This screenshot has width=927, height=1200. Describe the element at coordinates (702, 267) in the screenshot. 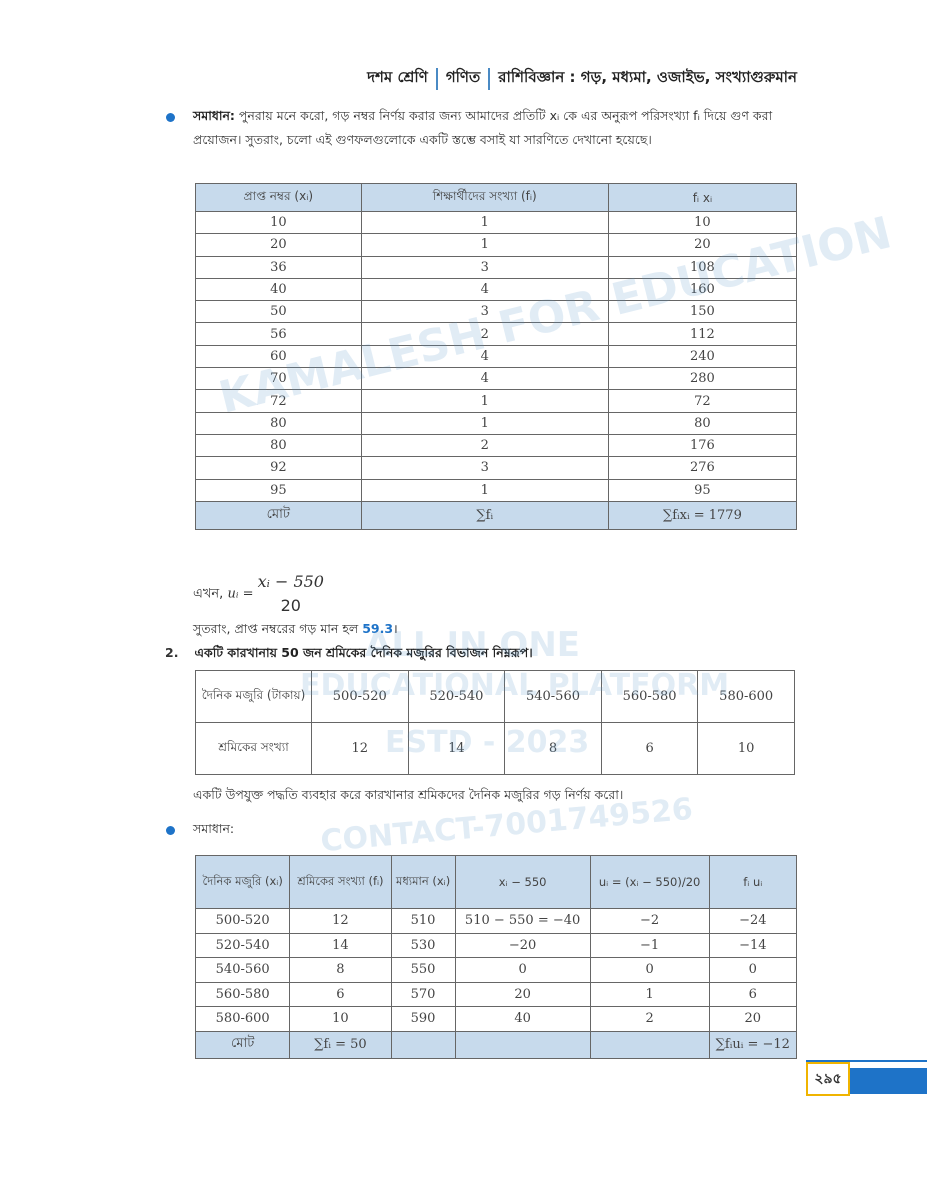

I see `table-cell: 108` at that location.